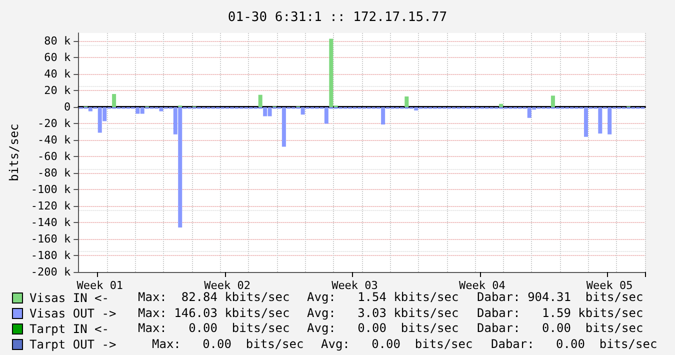 The width and height of the screenshot is (675, 355). What do you see at coordinates (355, 285) in the screenshot?
I see `x-tick-label: Week 03` at bounding box center [355, 285].